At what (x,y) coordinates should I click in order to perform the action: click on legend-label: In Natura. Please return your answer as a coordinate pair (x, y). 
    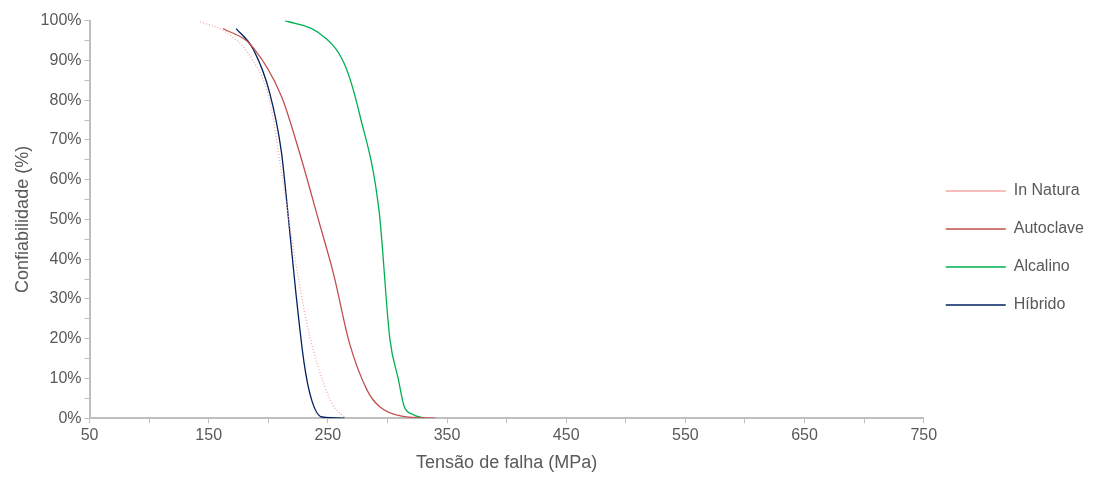
    Looking at the image, I should click on (1046, 190).